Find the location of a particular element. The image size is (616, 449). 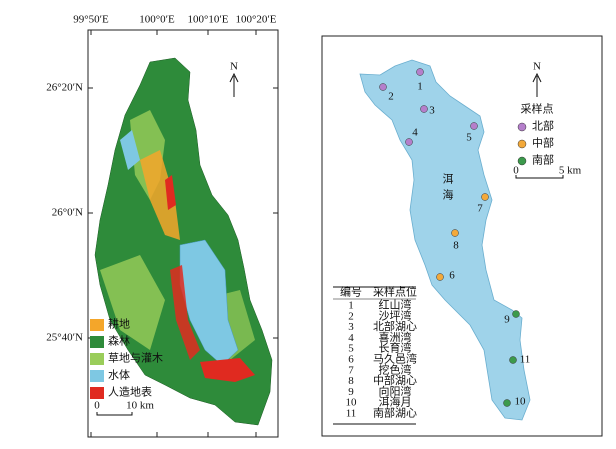

x-tick-label: 100°20′E is located at coordinates (255, 20).